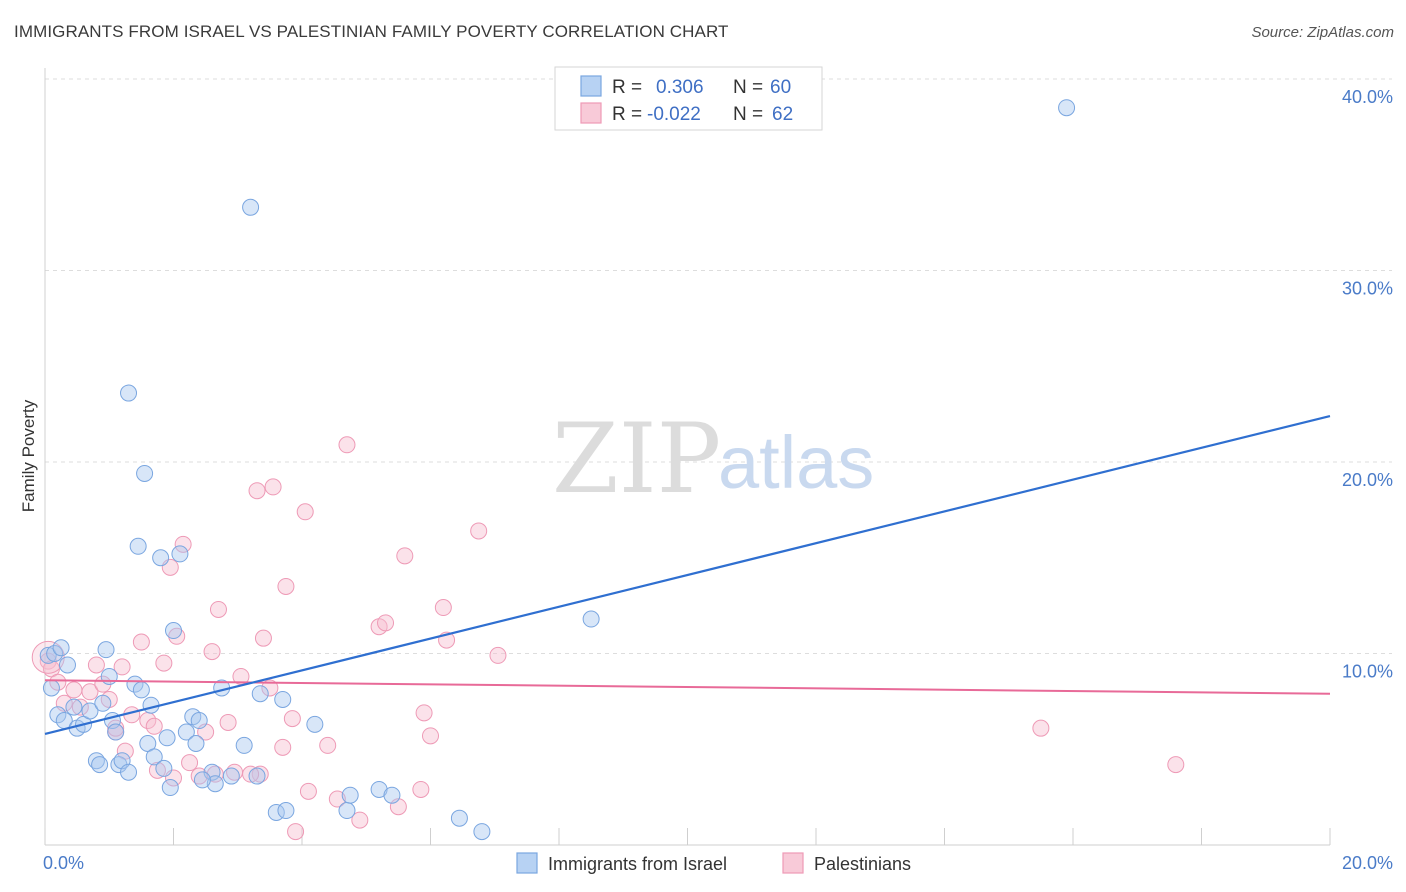 The height and width of the screenshot is (892, 1406). I want to click on y-axis-label: Family Poverty, so click(28, 455).